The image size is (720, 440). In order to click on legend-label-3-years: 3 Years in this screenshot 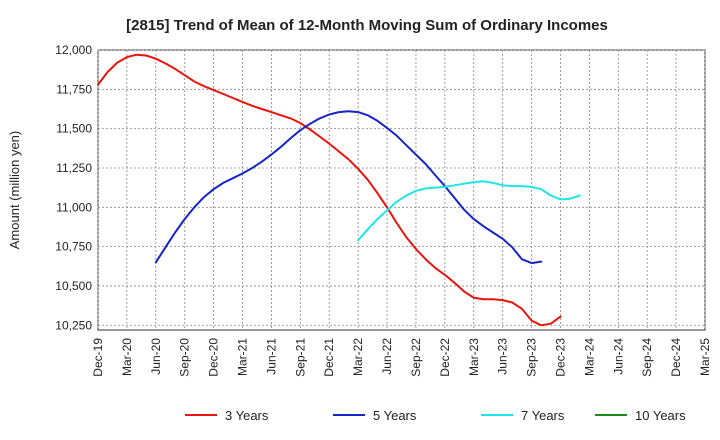, I will do `click(247, 415)`.